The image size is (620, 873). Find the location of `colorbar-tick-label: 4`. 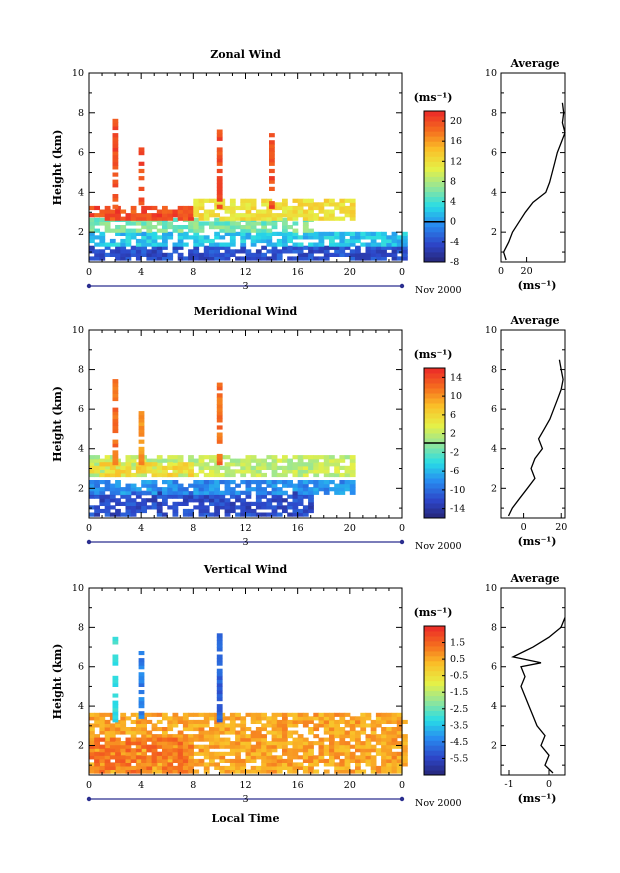

colorbar-tick-label: 4 is located at coordinates (453, 202).